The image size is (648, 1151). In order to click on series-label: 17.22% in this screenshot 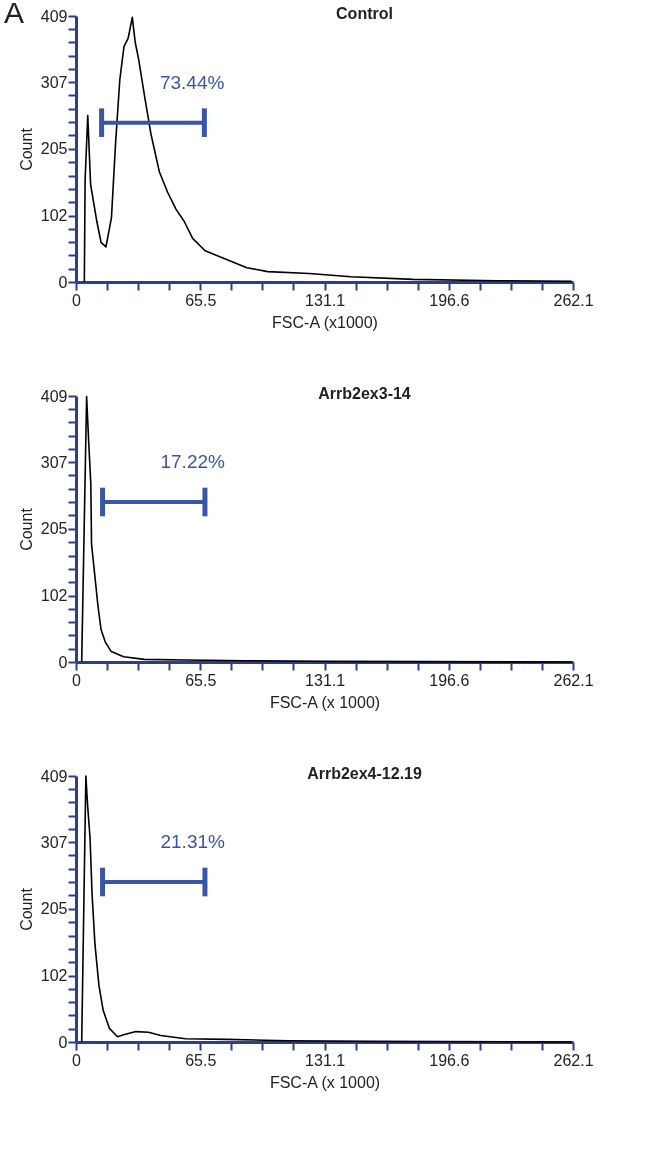, I will do `click(193, 462)`.